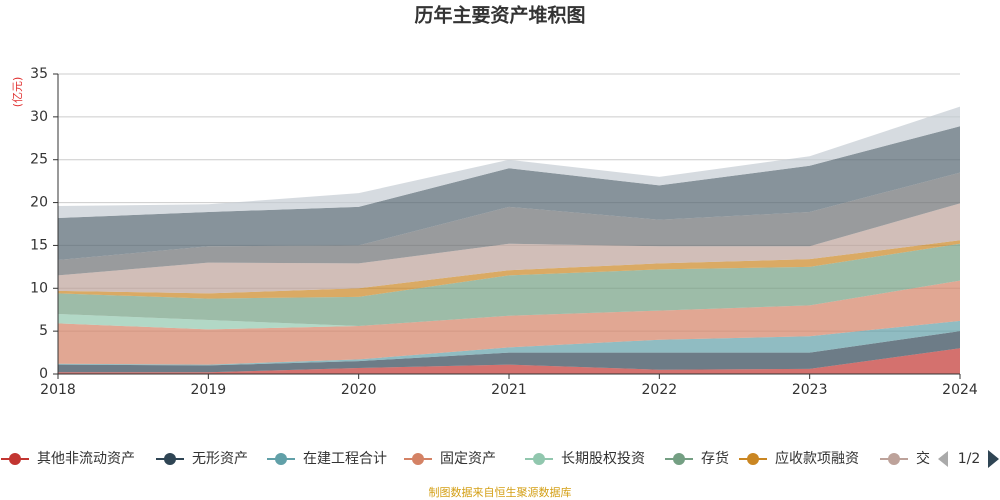 This screenshot has height=500, width=1000. I want to click on x-tick-label: 2023, so click(810, 390).